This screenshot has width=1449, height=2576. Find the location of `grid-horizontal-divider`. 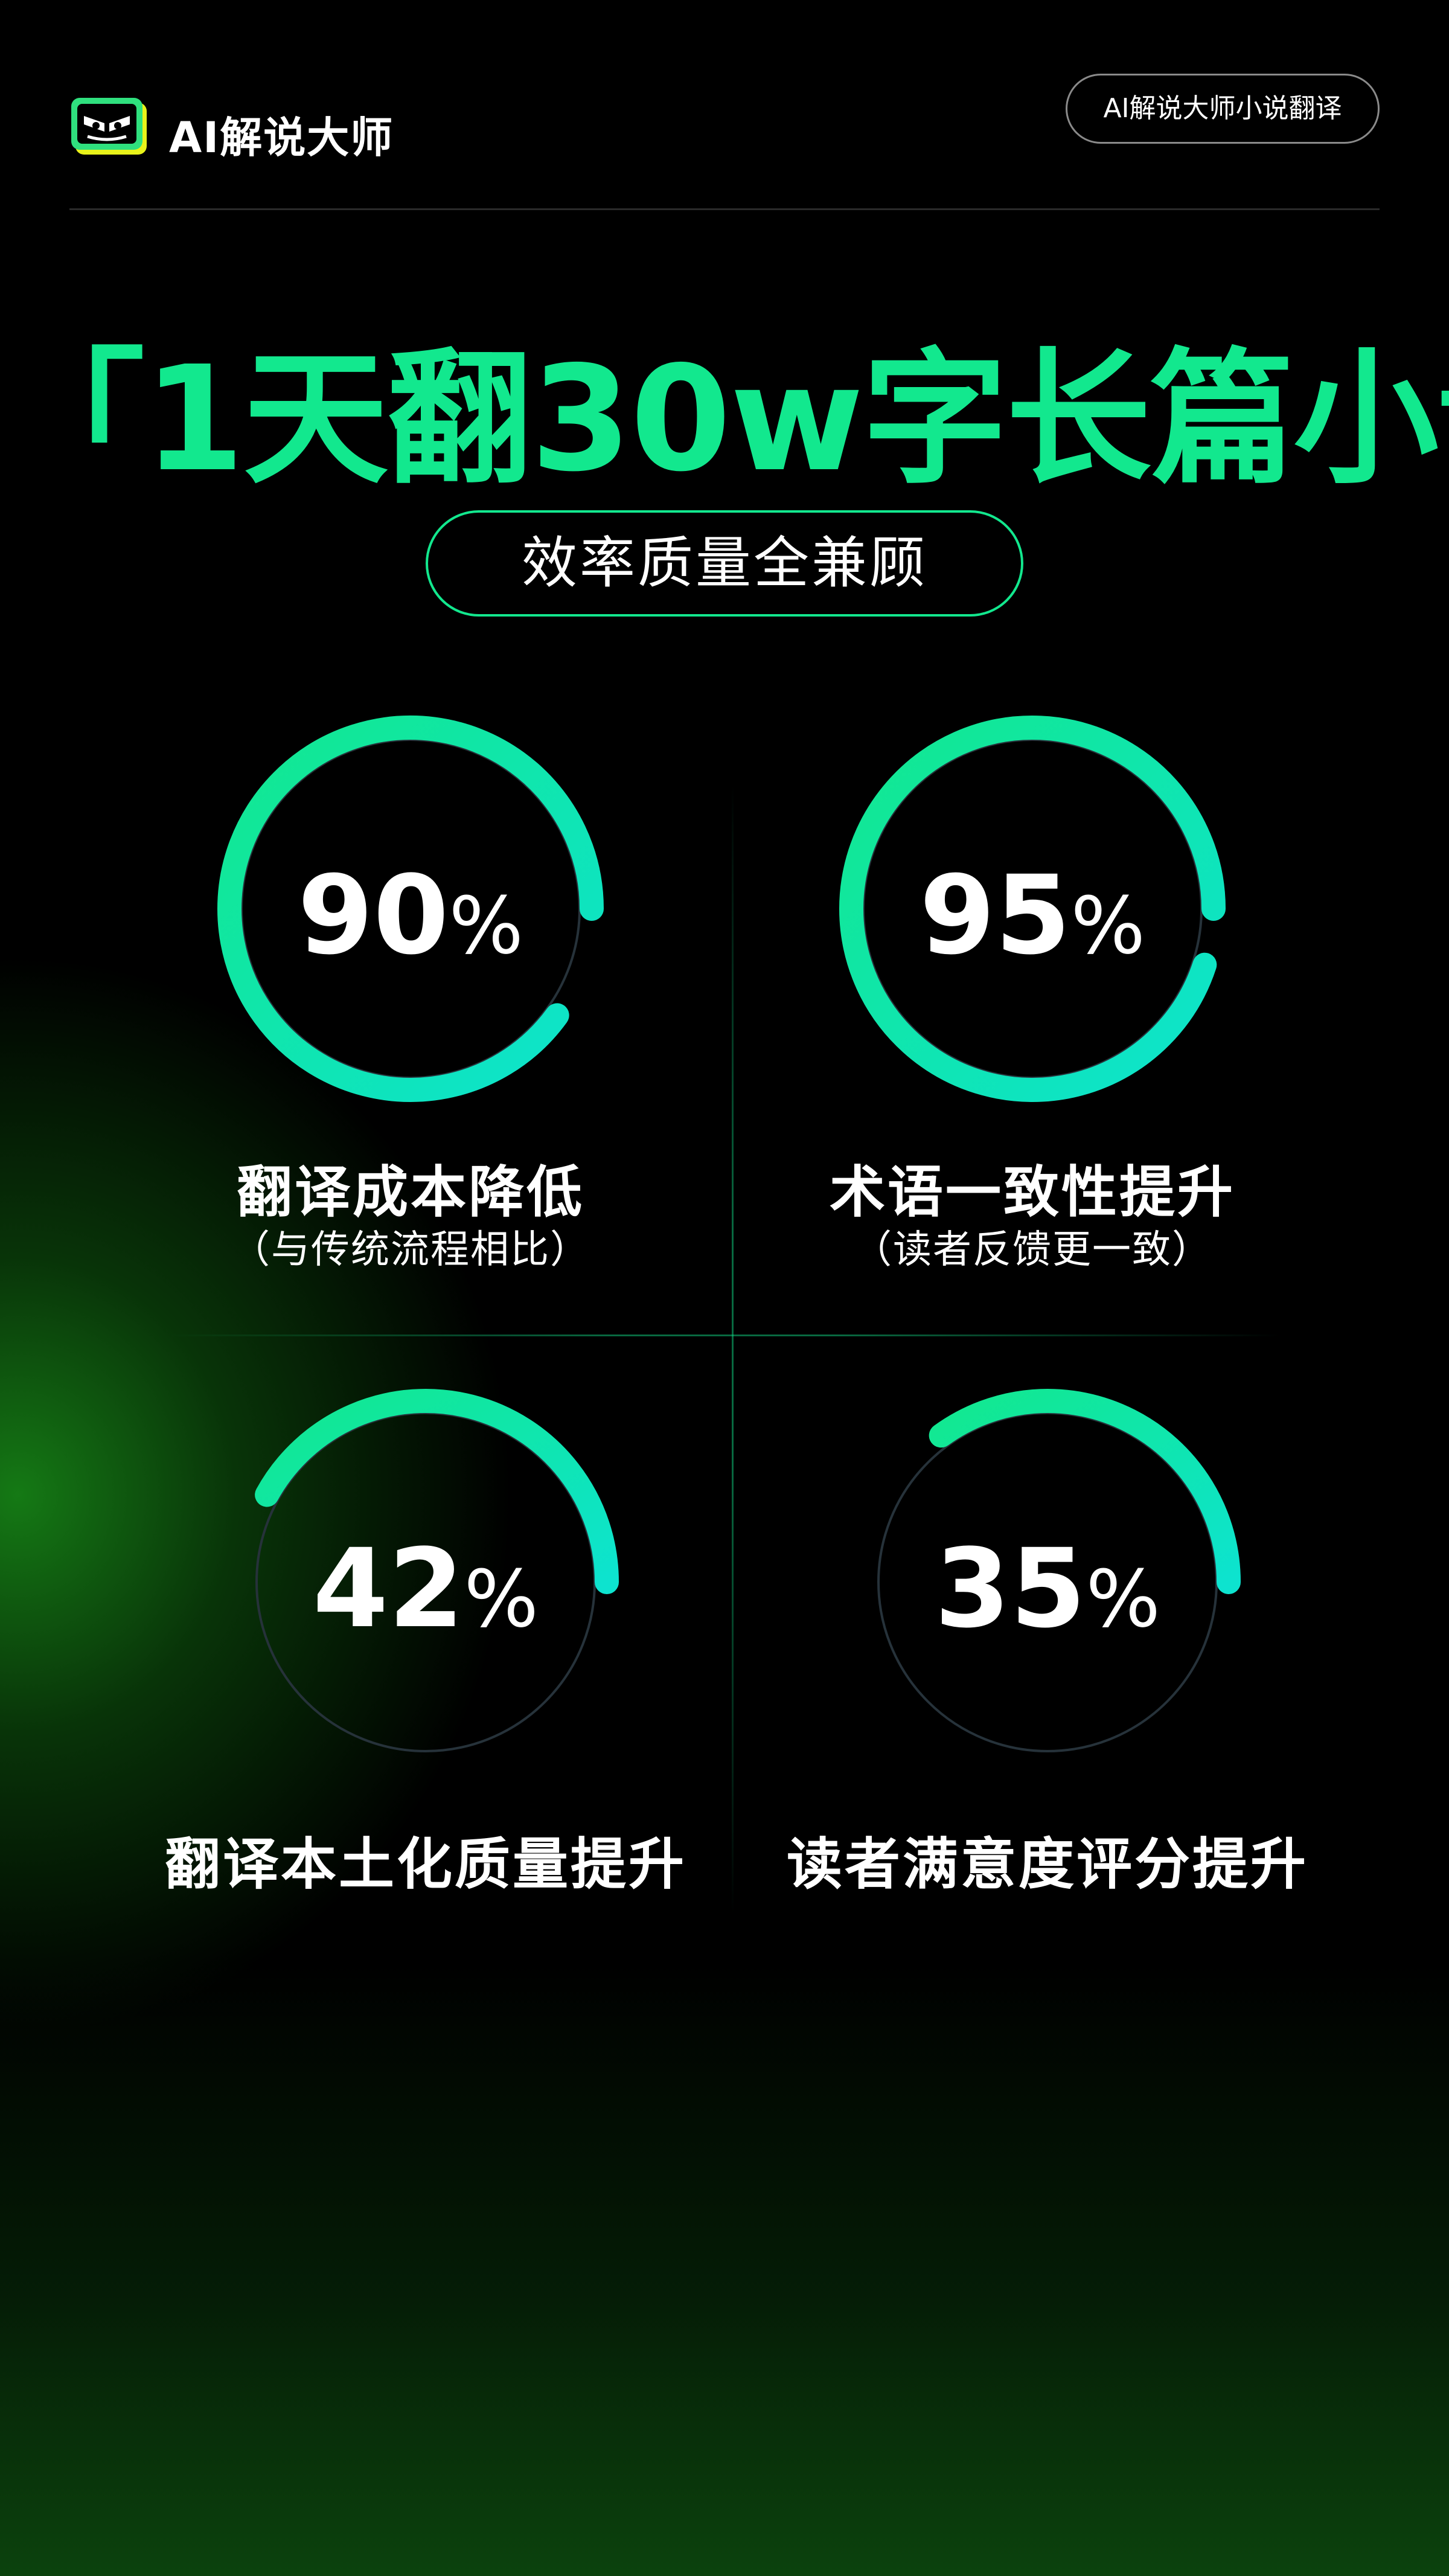

grid-horizontal-divider is located at coordinates (724, 1335).